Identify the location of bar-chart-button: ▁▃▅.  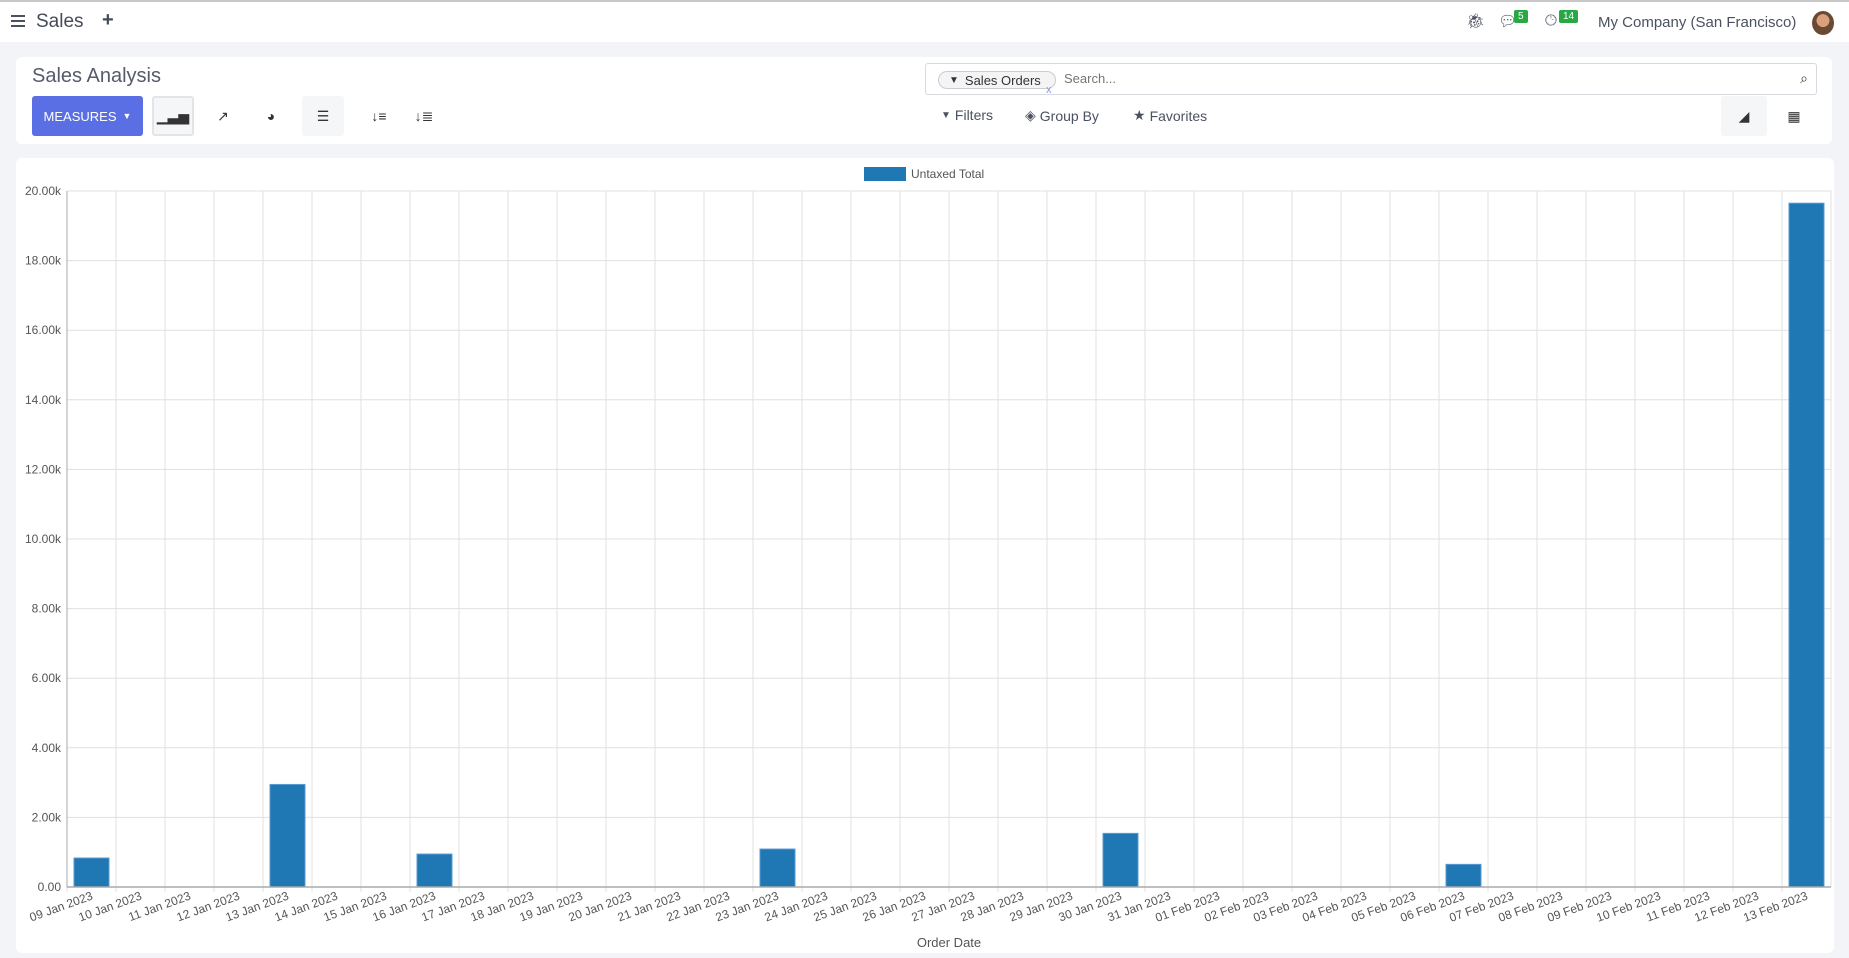
(173, 116).